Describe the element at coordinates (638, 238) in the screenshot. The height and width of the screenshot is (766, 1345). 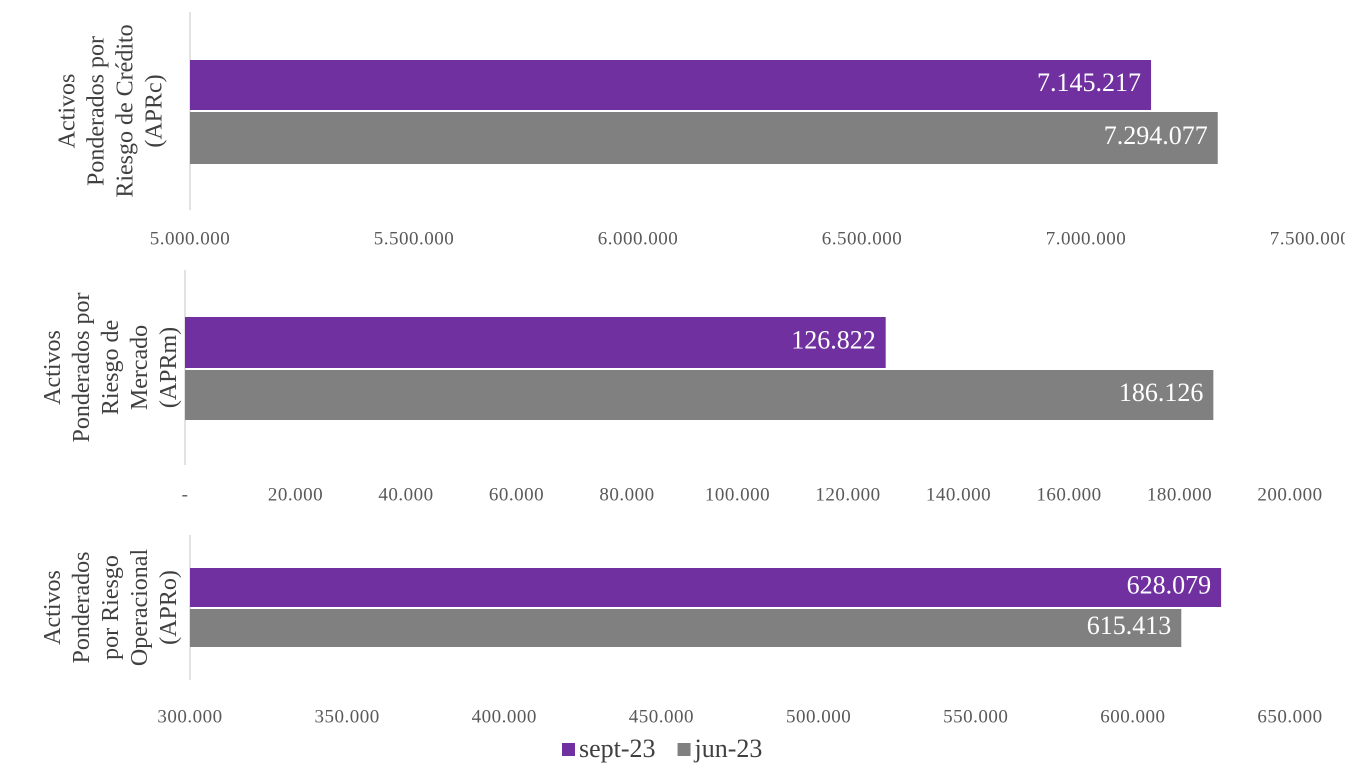
I see `x-tick-label: 6.000.000` at that location.